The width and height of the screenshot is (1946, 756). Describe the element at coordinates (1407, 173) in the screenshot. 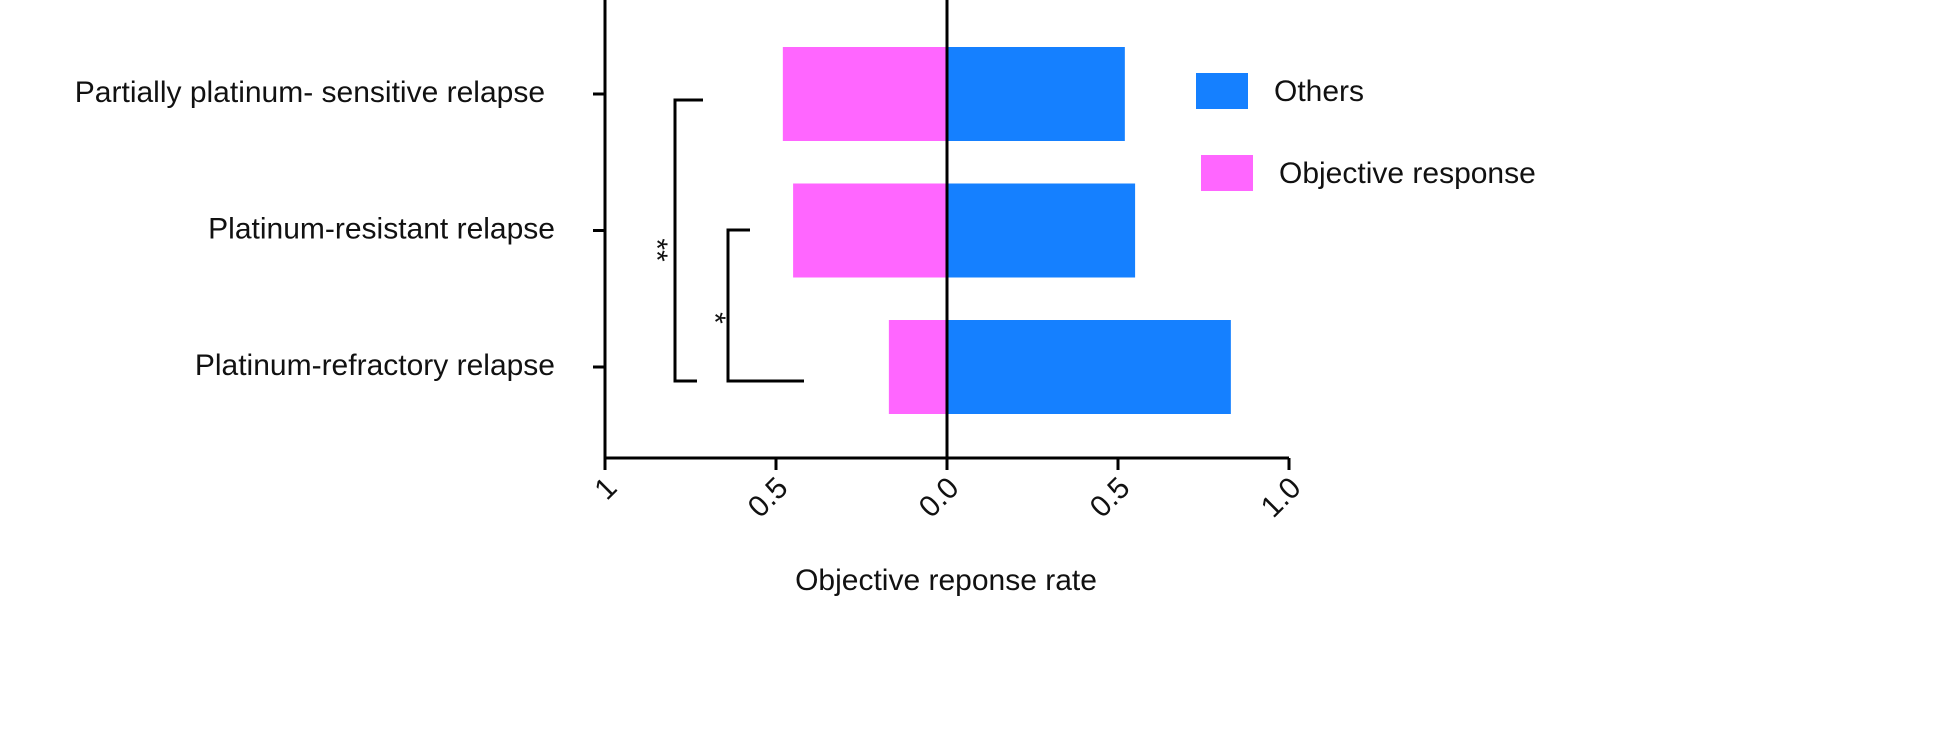

I see `legend-label: Objective response` at that location.